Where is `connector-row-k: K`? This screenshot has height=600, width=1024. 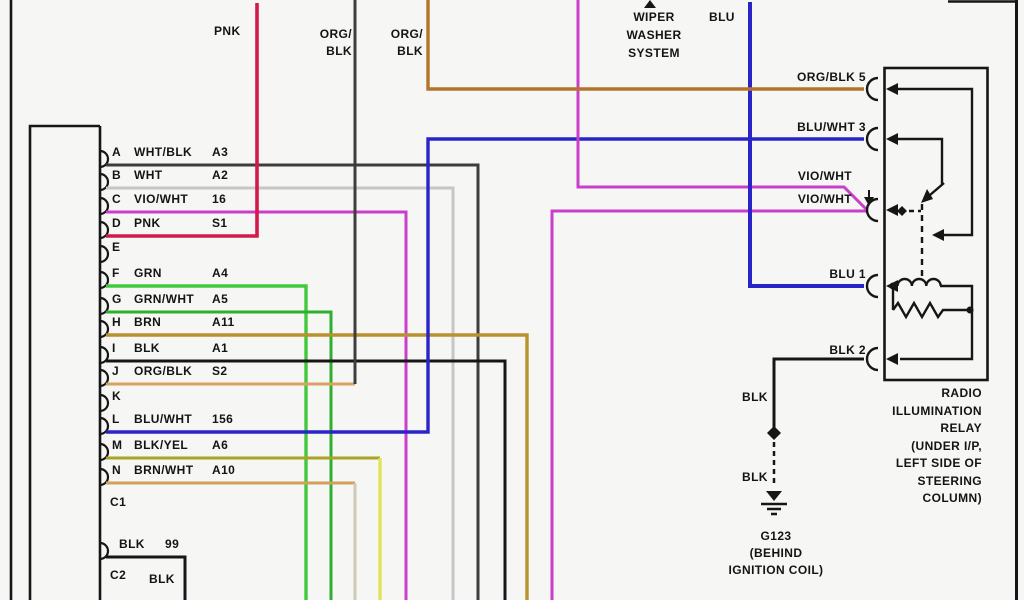 connector-row-k: K is located at coordinates (162, 396).